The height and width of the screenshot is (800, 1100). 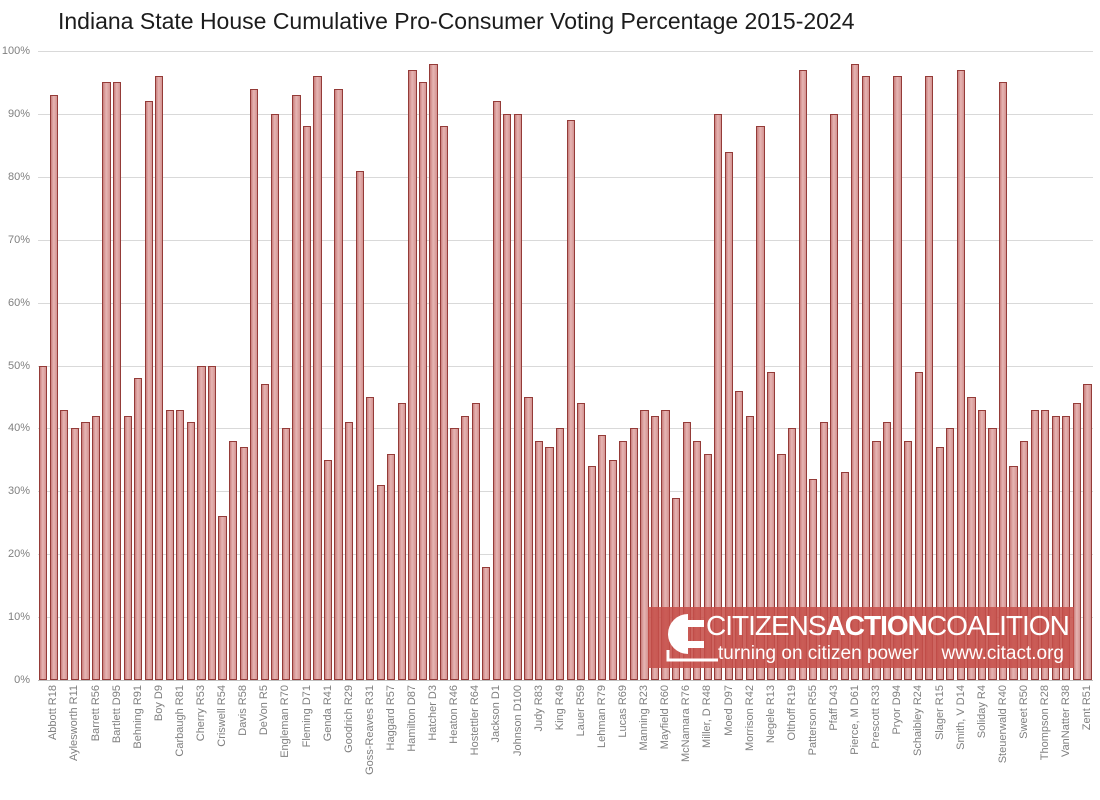 What do you see at coordinates (243, 710) in the screenshot?
I see `x-label-Davis R58: Davis R58` at bounding box center [243, 710].